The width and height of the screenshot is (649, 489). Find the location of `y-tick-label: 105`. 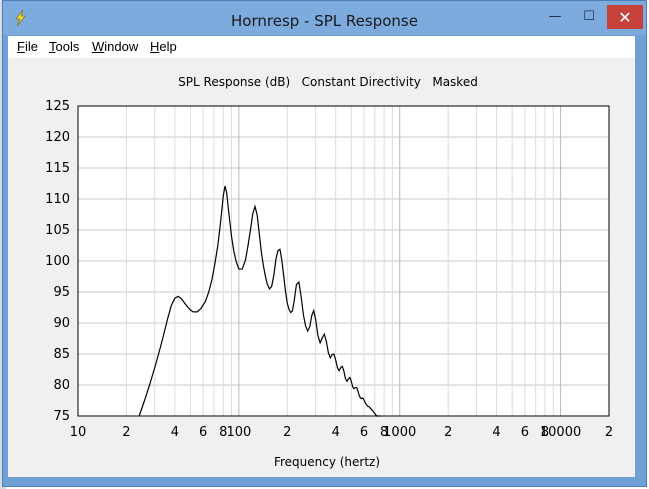

y-tick-label: 105 is located at coordinates (57, 230).